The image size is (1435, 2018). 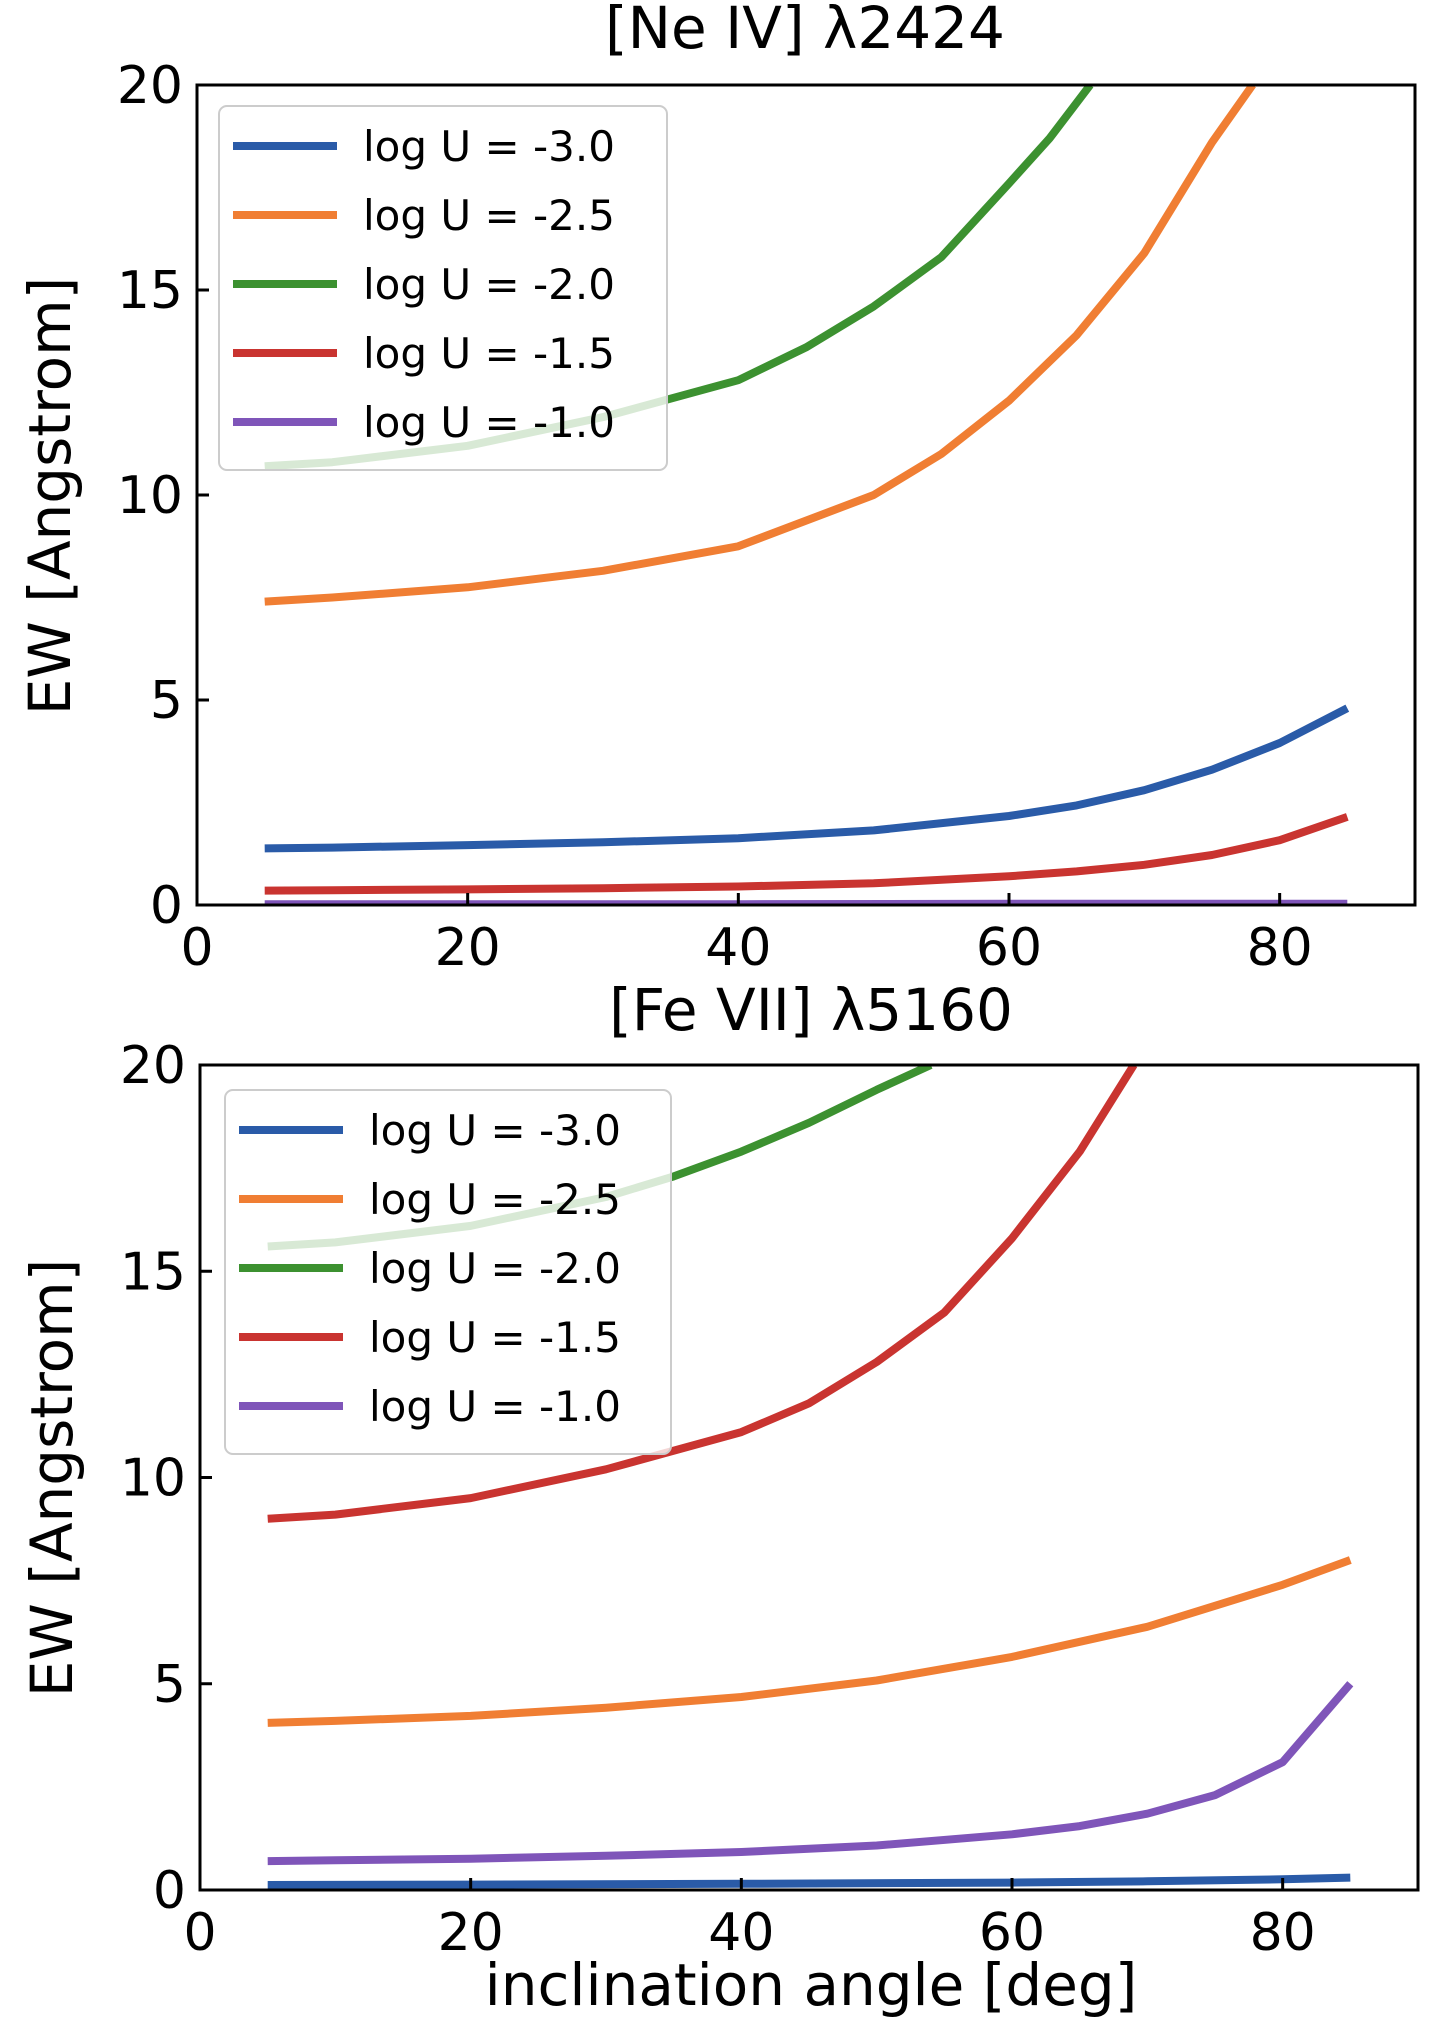 What do you see at coordinates (811, 1984) in the screenshot?
I see `x-axis-label: inclination angle [deg]` at bounding box center [811, 1984].